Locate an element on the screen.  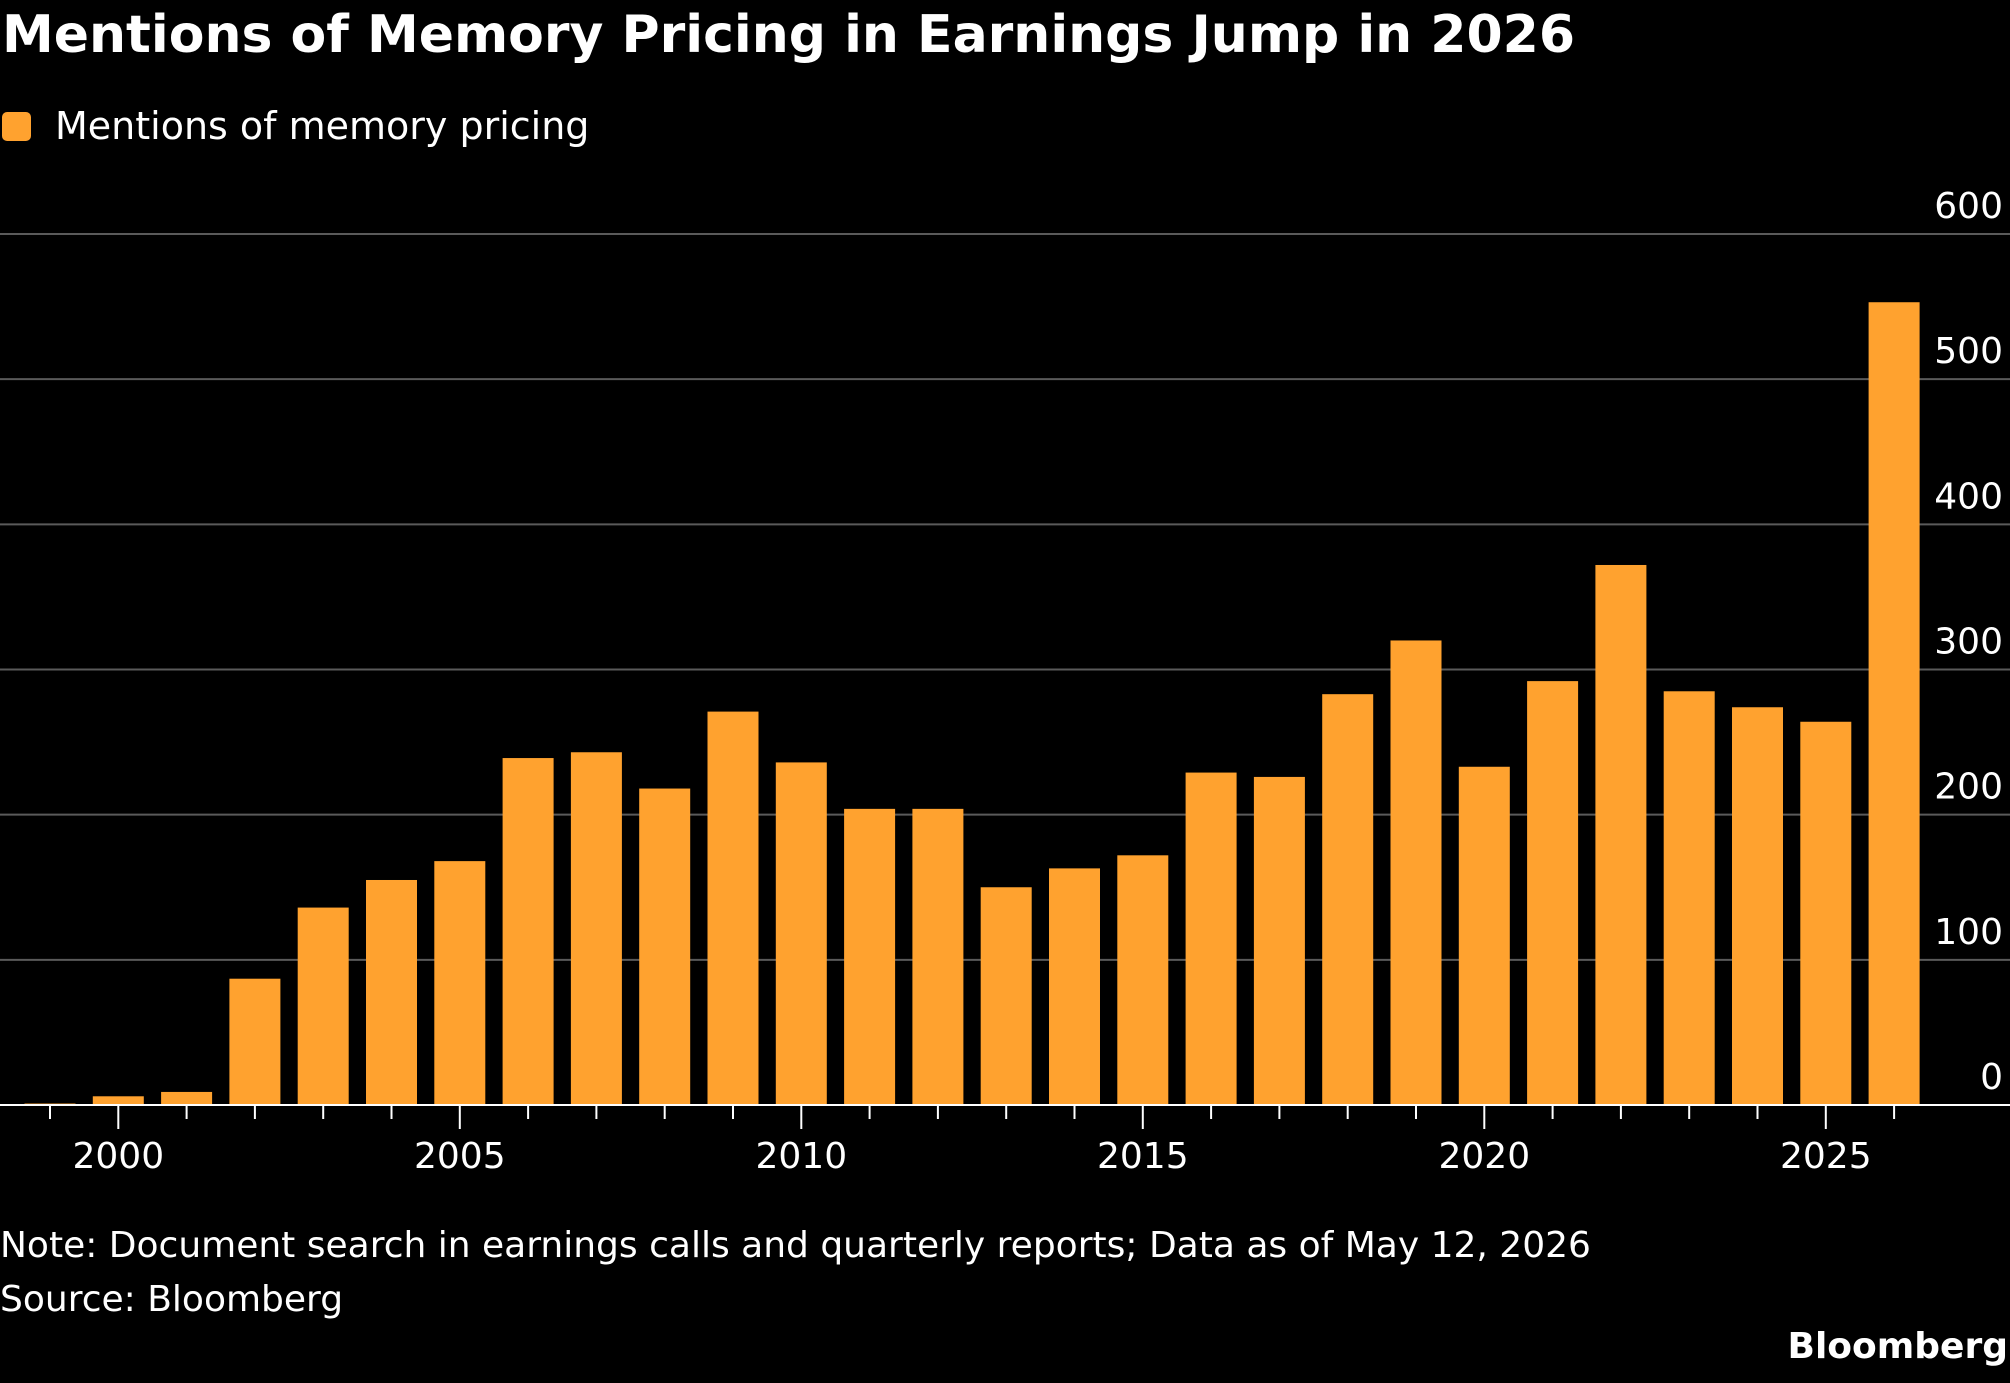
bloomberg-logo: Bloomberg is located at coordinates (1897, 1346).